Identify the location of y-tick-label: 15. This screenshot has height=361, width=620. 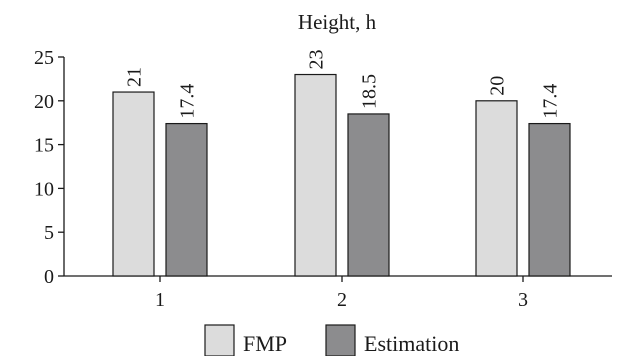
(44, 146).